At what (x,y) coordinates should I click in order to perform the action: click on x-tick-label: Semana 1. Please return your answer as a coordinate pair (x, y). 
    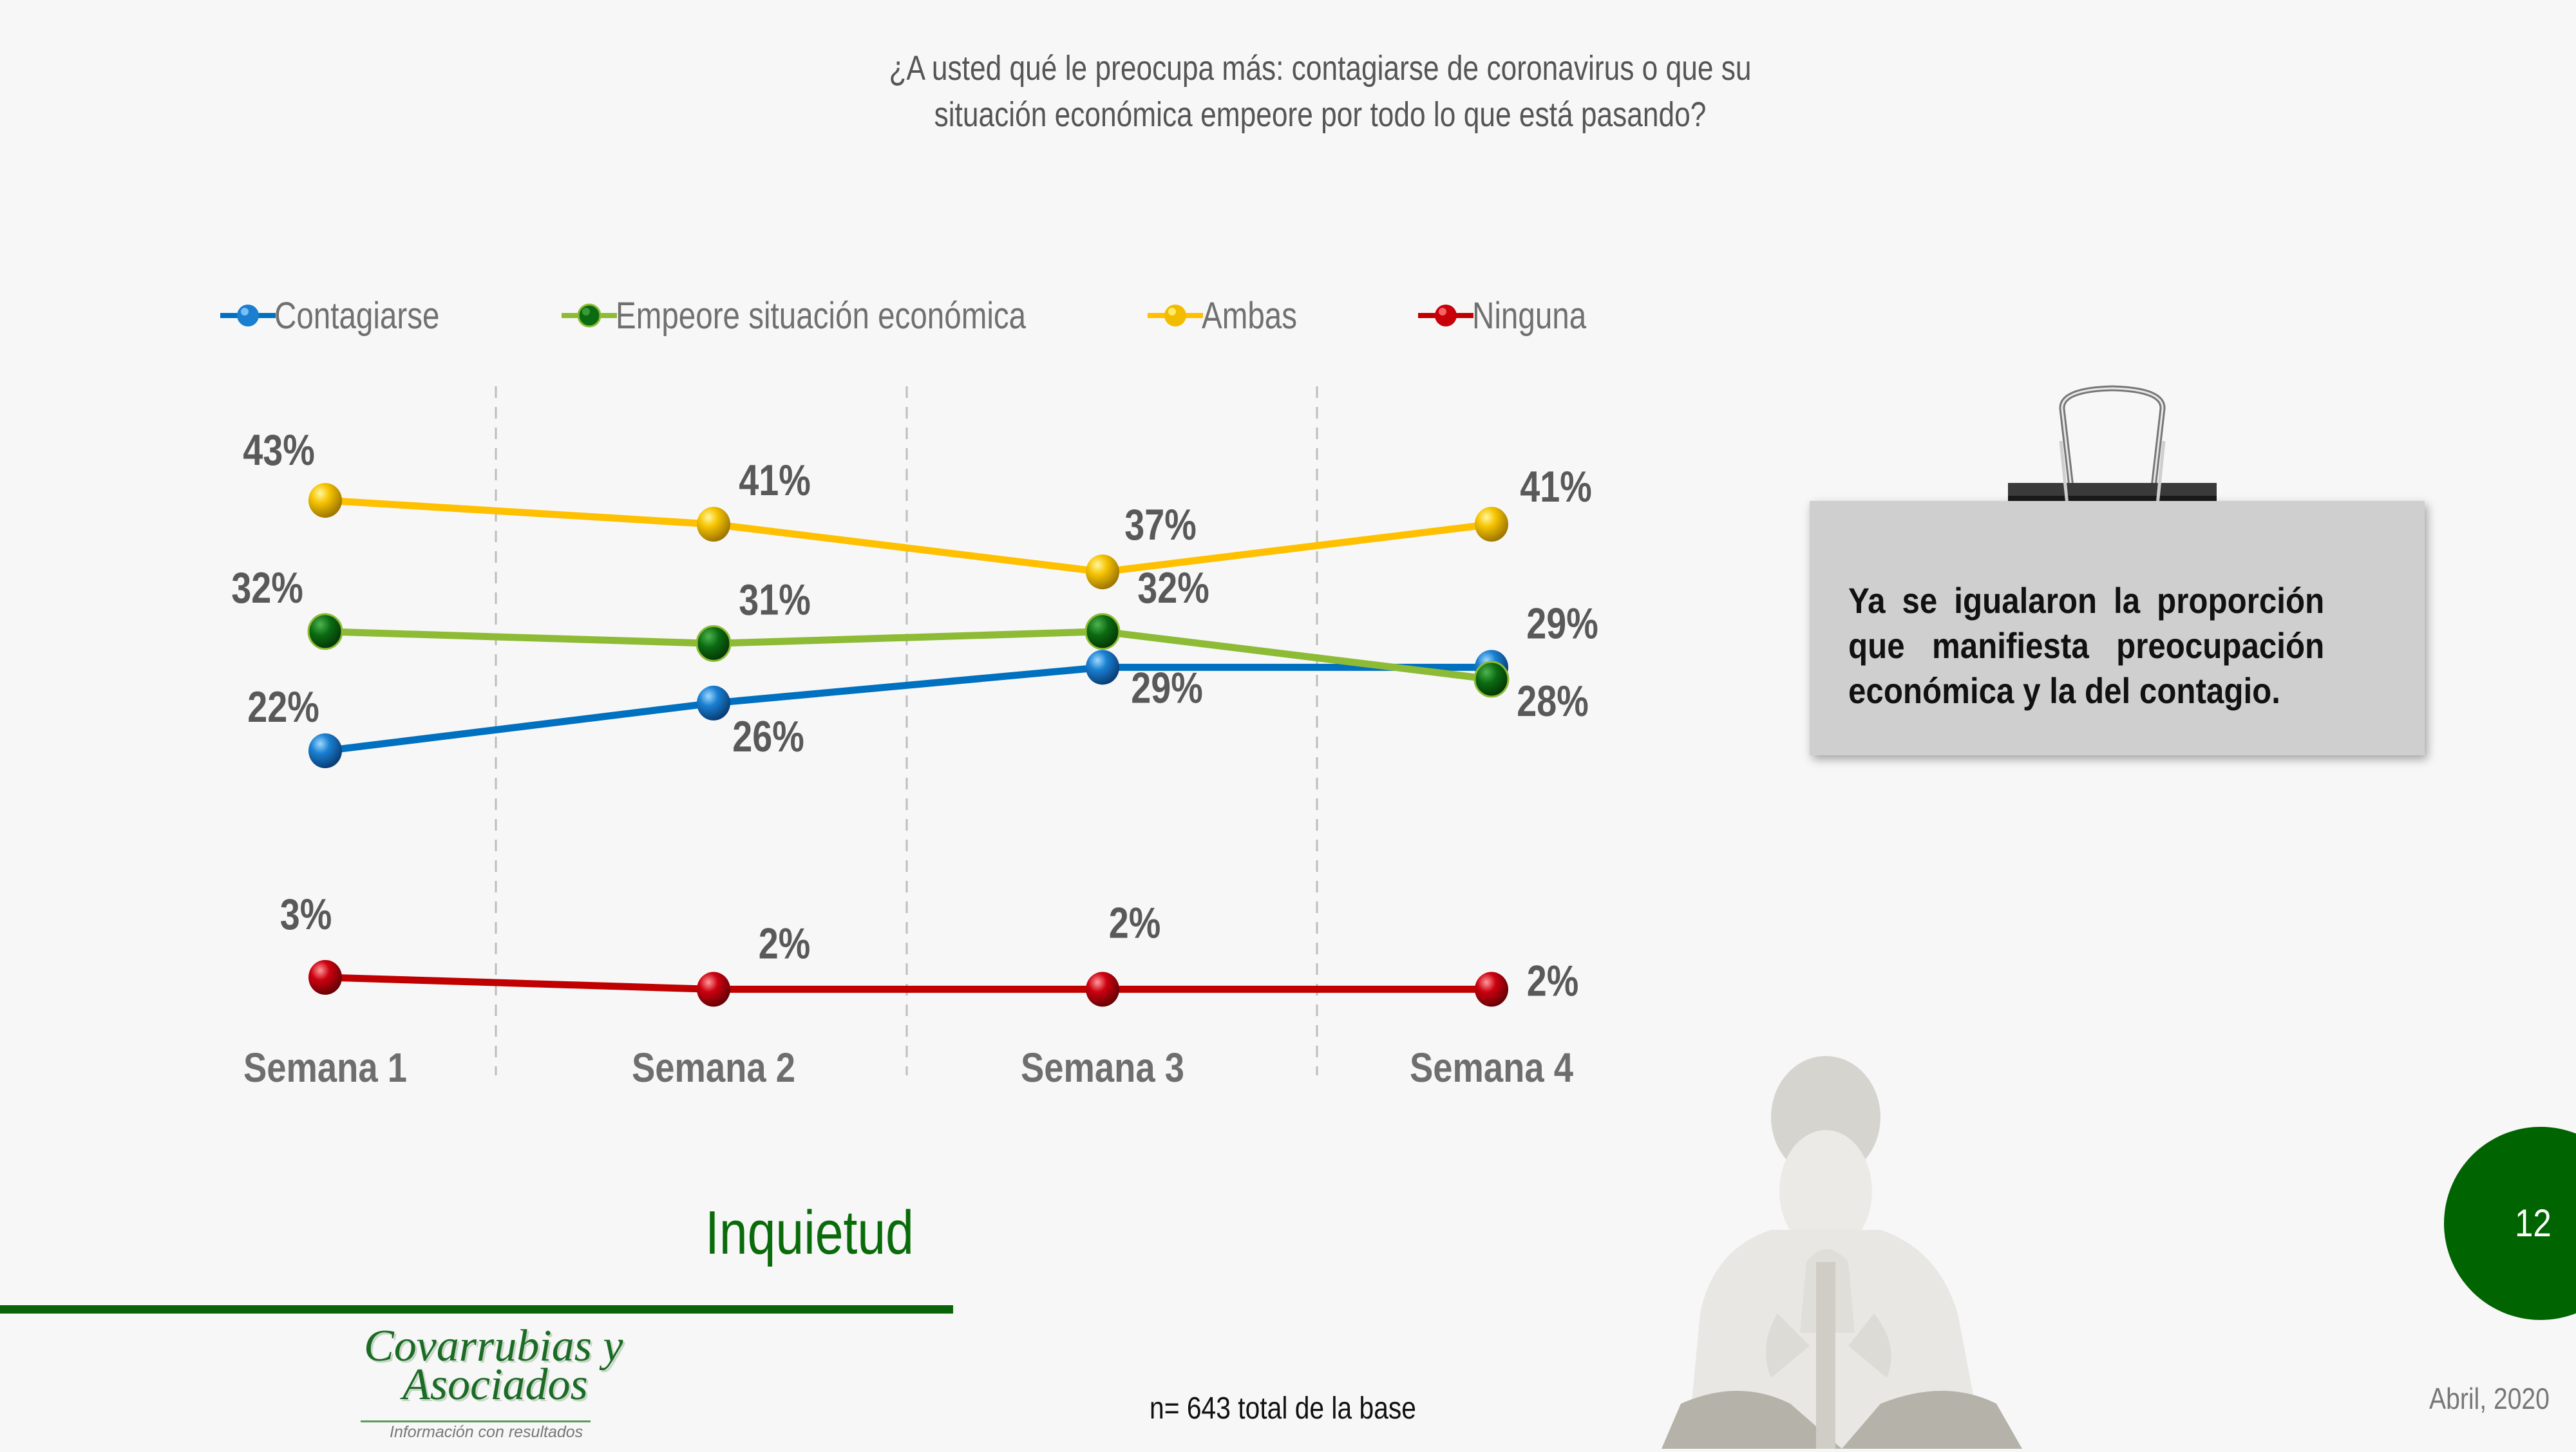
    Looking at the image, I should click on (325, 1067).